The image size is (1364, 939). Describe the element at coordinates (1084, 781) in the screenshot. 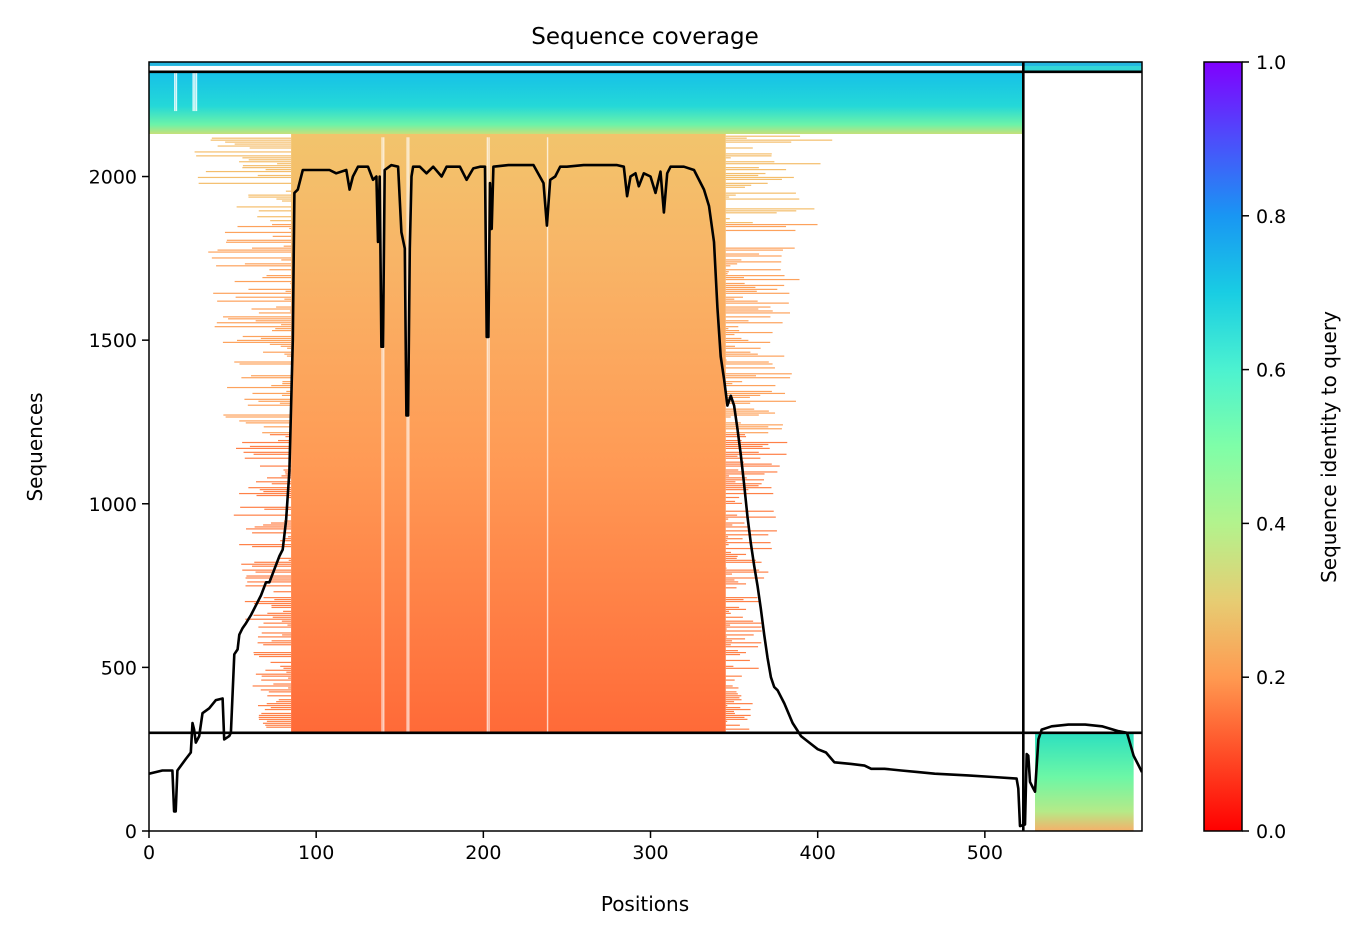

I see `msa-section-chain2` at that location.